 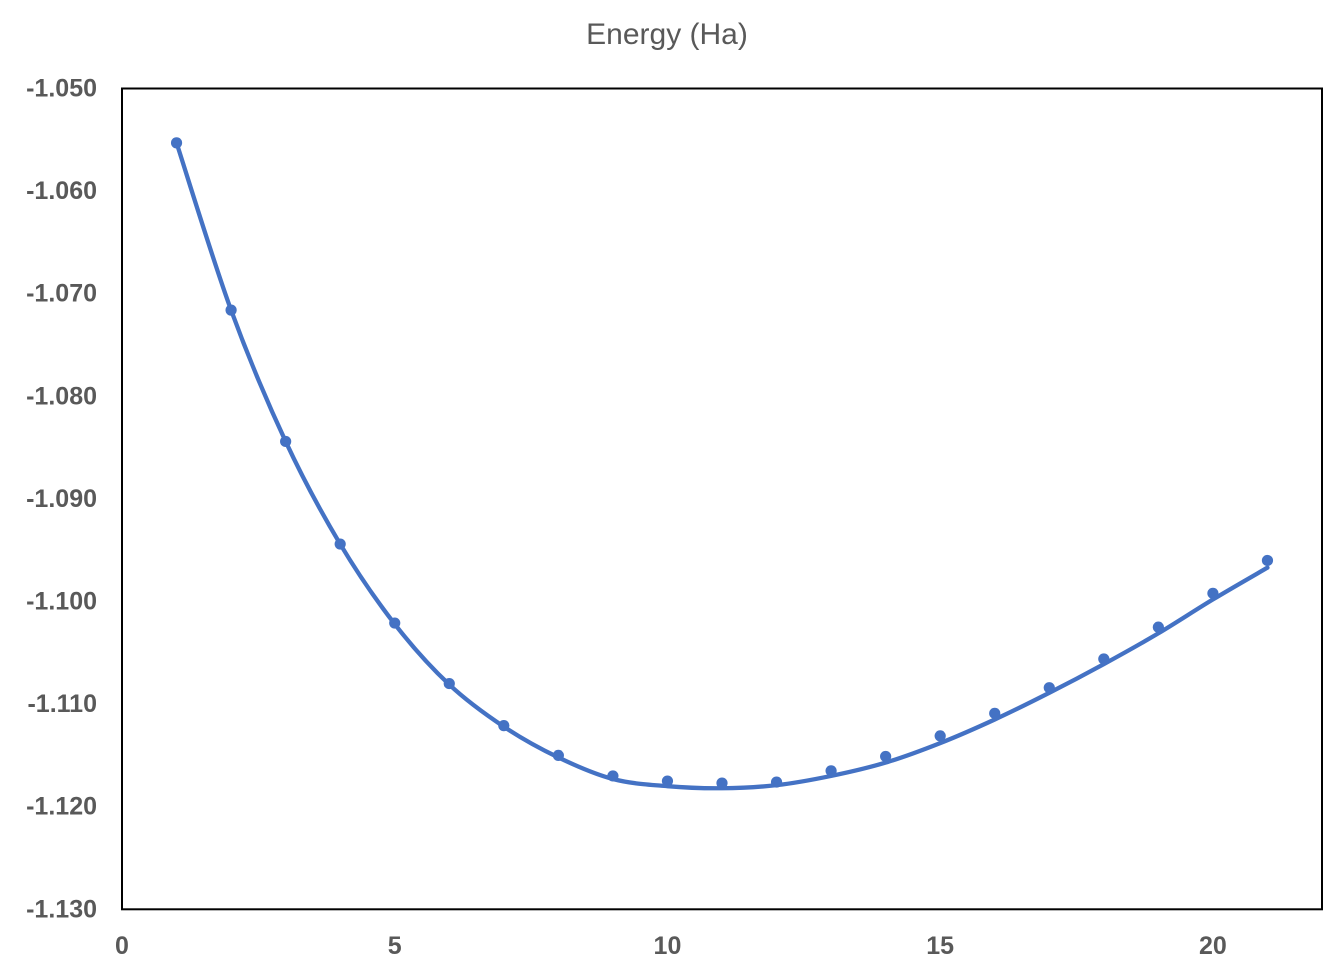 What do you see at coordinates (61, 499) in the screenshot?
I see `y-axis-tick-label: -1.090` at bounding box center [61, 499].